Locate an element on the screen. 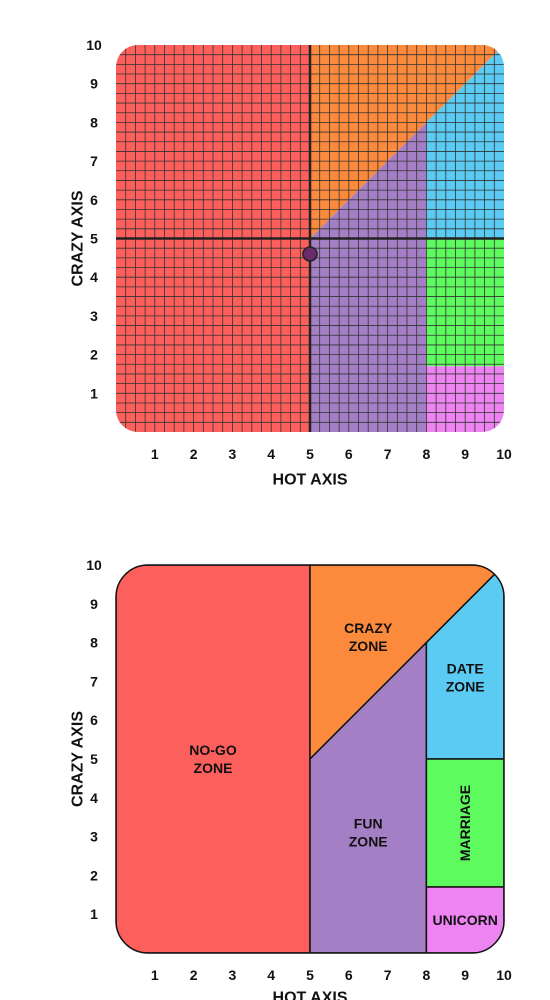 This screenshot has height=1000, width=550. zone-label-date: ZONE is located at coordinates (465, 687).